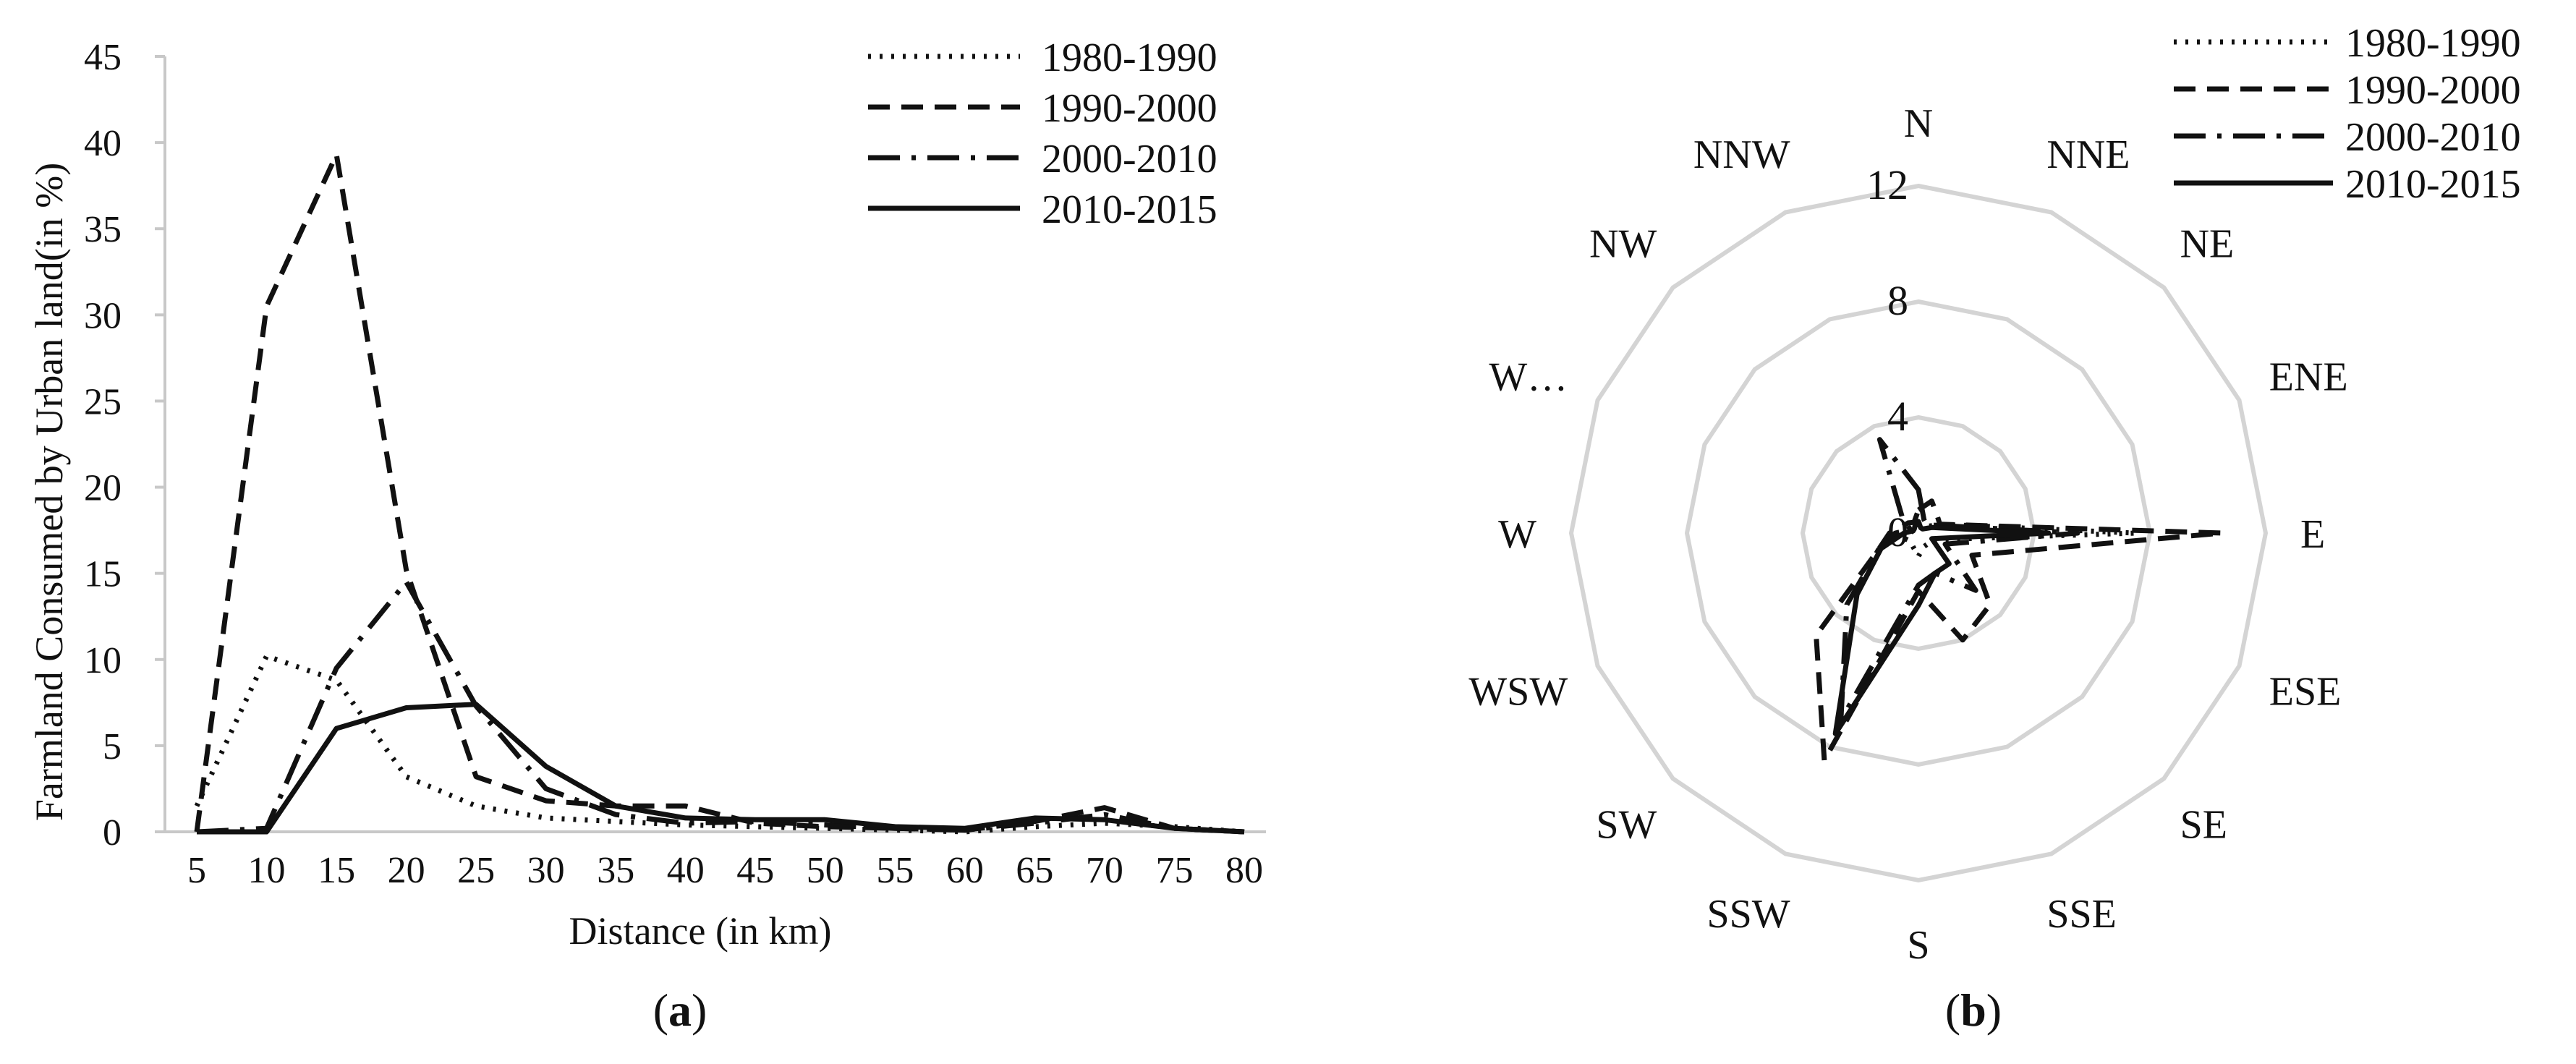 The height and width of the screenshot is (1064, 2576). What do you see at coordinates (1897, 301) in the screenshot?
I see `radar-tick-label: 8` at bounding box center [1897, 301].